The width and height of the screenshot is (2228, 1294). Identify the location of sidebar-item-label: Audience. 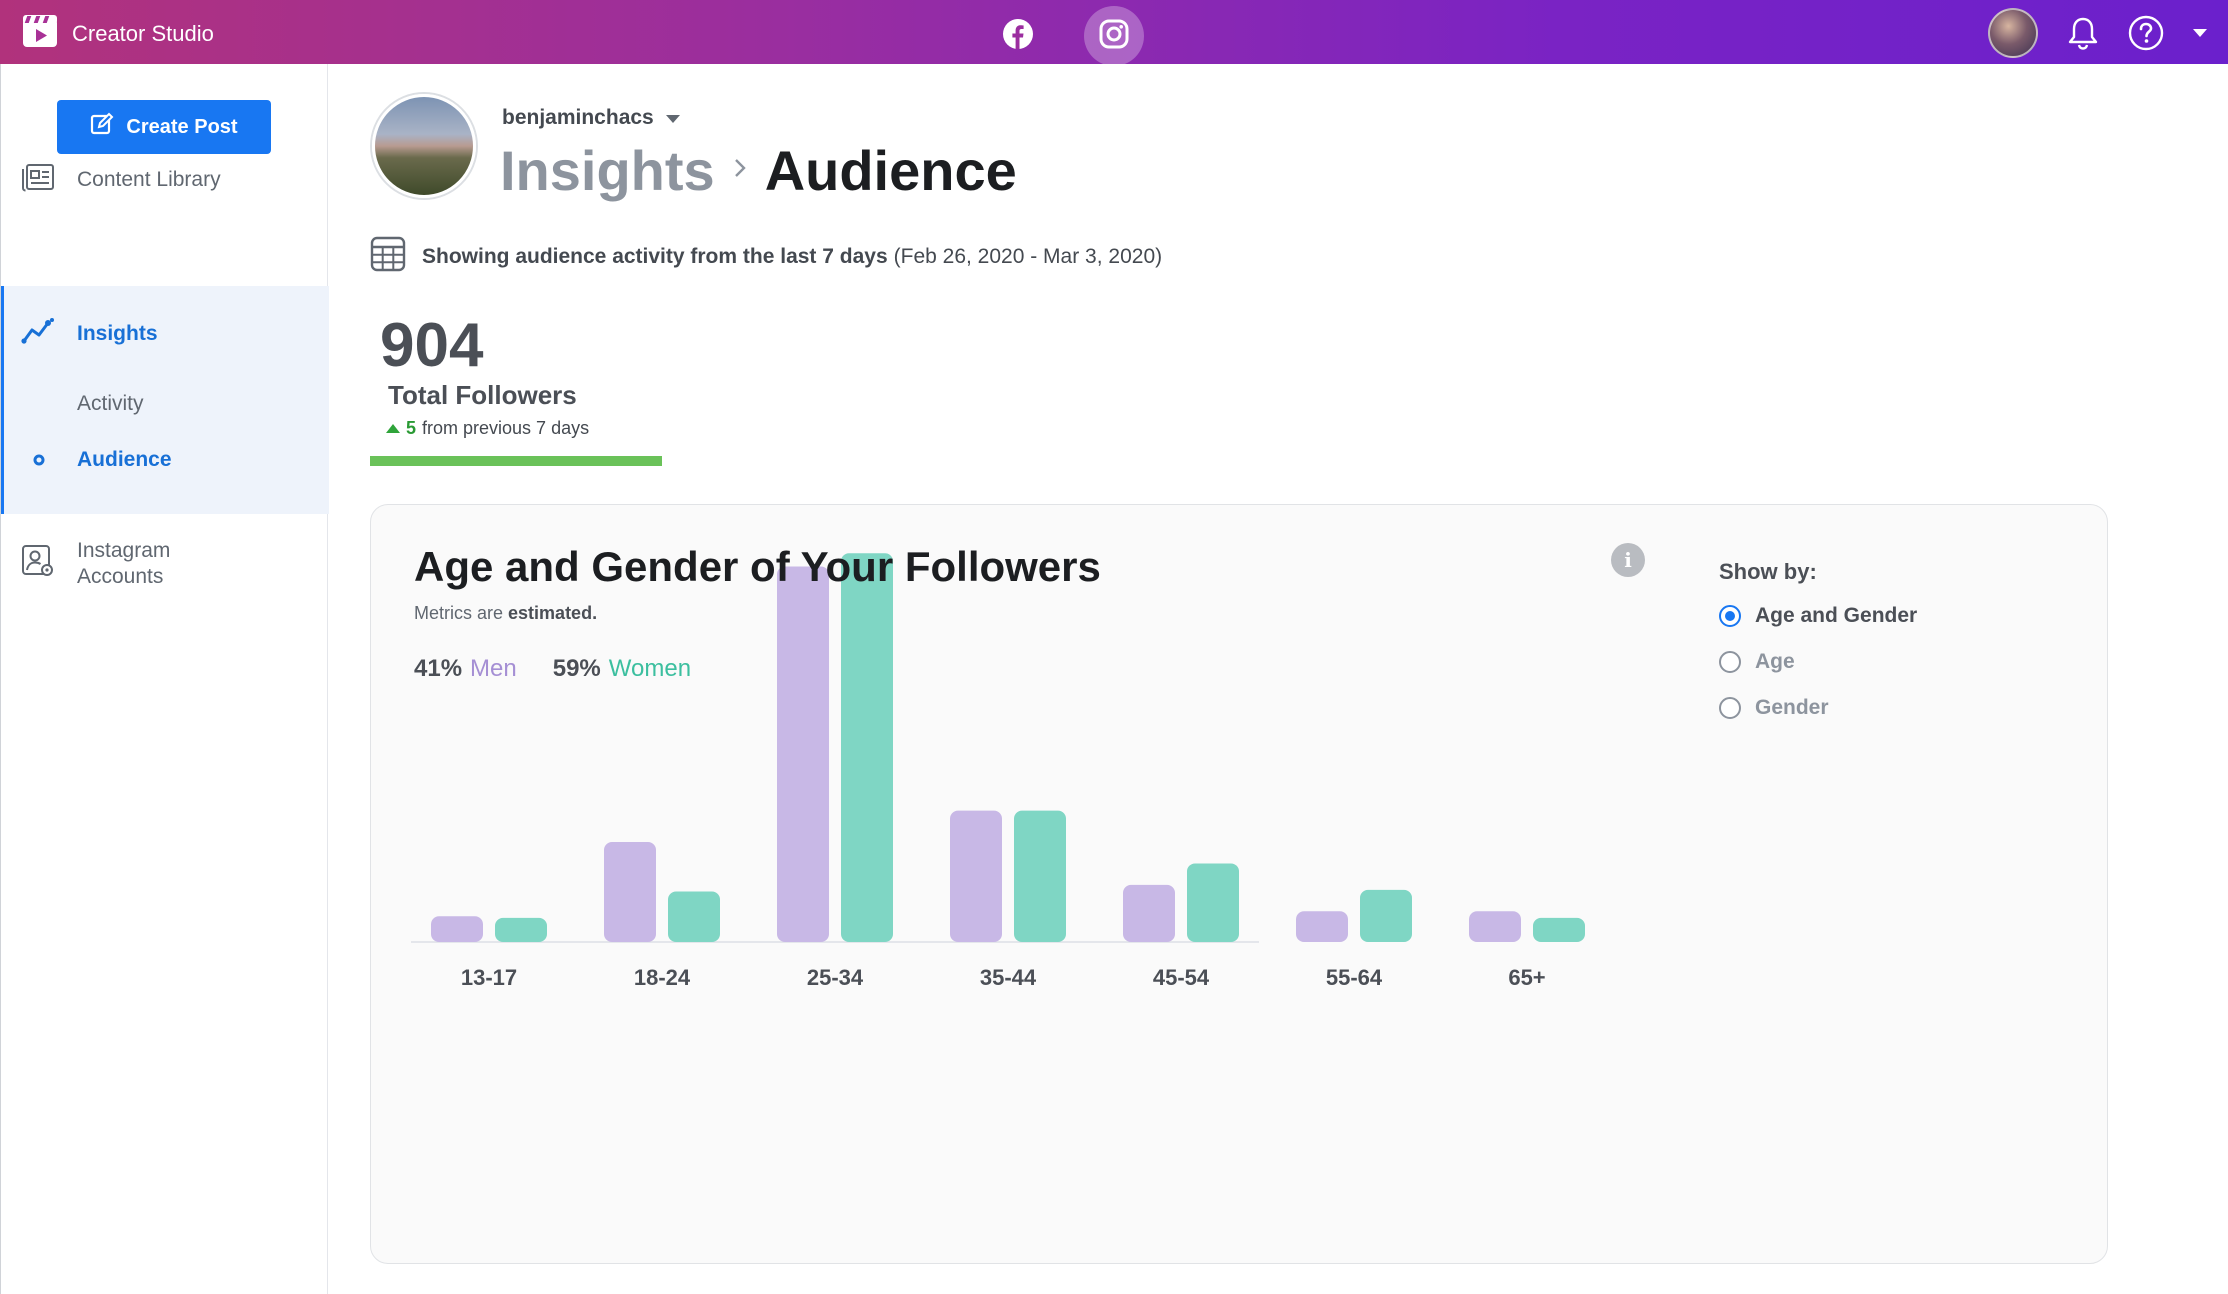
(124, 459).